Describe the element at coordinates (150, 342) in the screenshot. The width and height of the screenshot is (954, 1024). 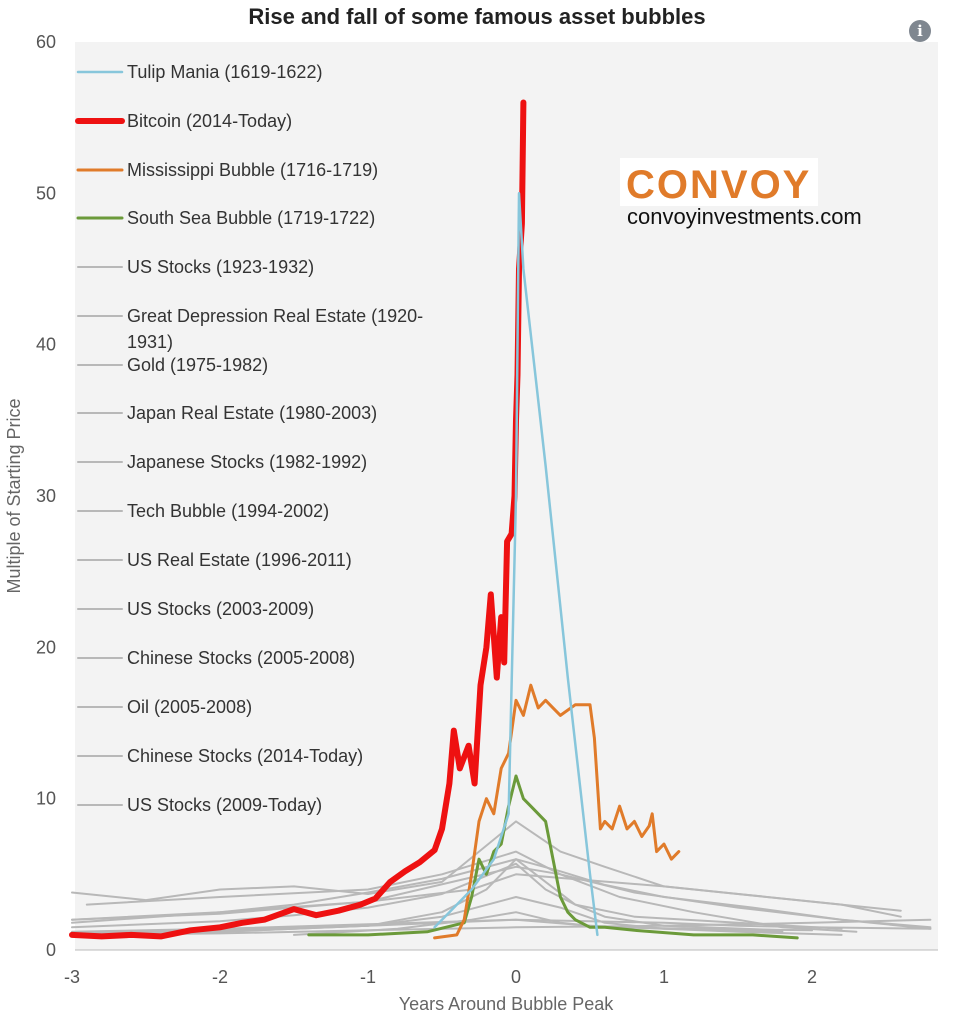
I see `legend-entry-line: 1931)` at that location.